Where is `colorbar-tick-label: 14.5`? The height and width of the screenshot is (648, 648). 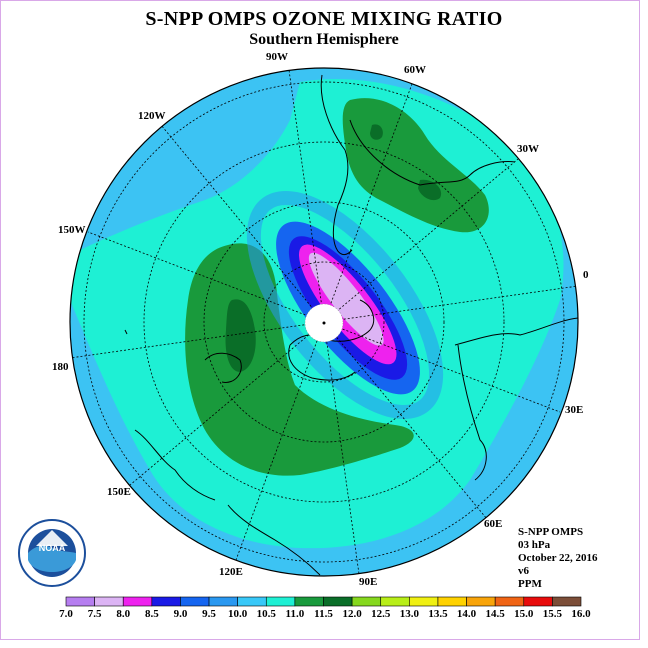 colorbar-tick-label: 14.5 is located at coordinates (495, 614).